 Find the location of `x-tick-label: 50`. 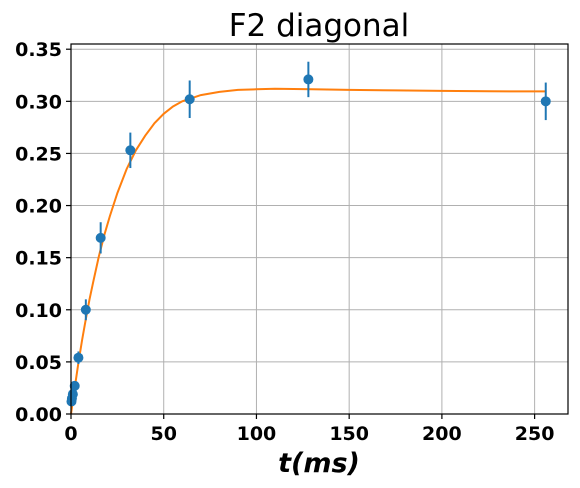

x-tick-label: 50 is located at coordinates (163, 434).